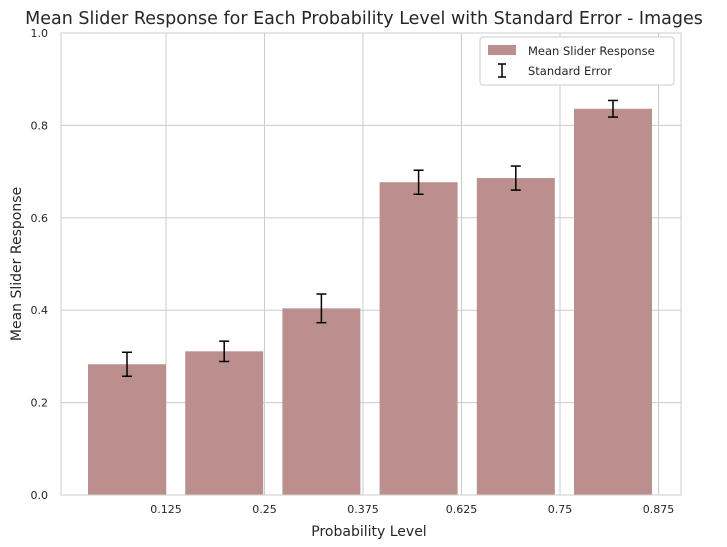 The width and height of the screenshot is (727, 547). I want to click on y-tick-label: 0.0, so click(40, 495).